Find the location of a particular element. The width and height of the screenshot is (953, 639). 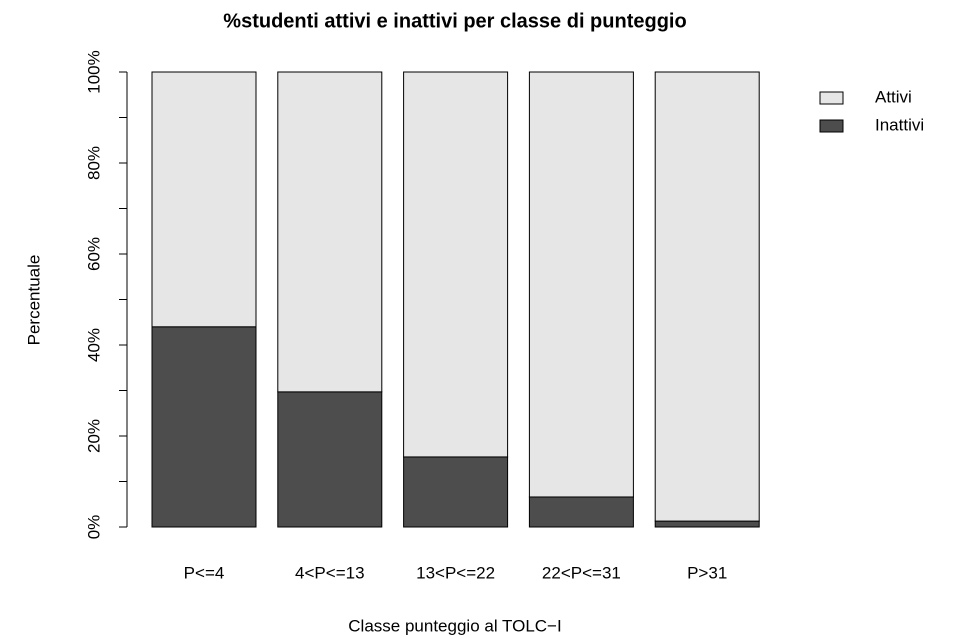

x-tick-label: P<=4 is located at coordinates (204, 572).